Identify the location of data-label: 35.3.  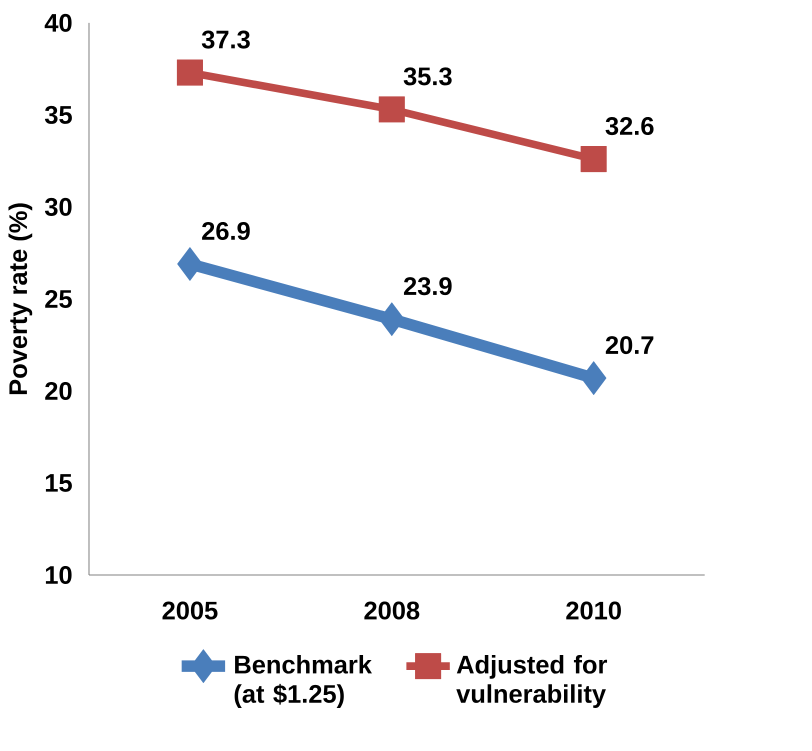
(428, 77).